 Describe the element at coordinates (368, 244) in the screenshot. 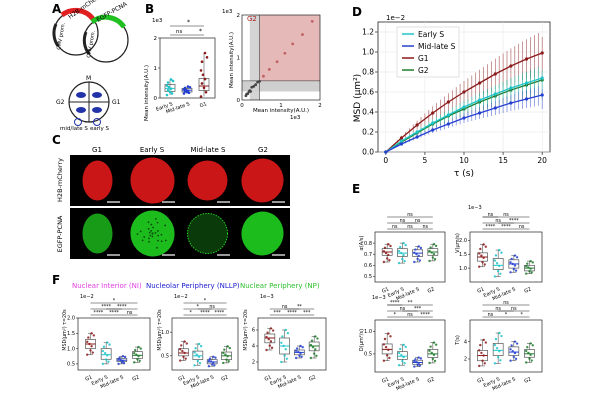

I see `e1-ytick-label: 0.8` at that location.